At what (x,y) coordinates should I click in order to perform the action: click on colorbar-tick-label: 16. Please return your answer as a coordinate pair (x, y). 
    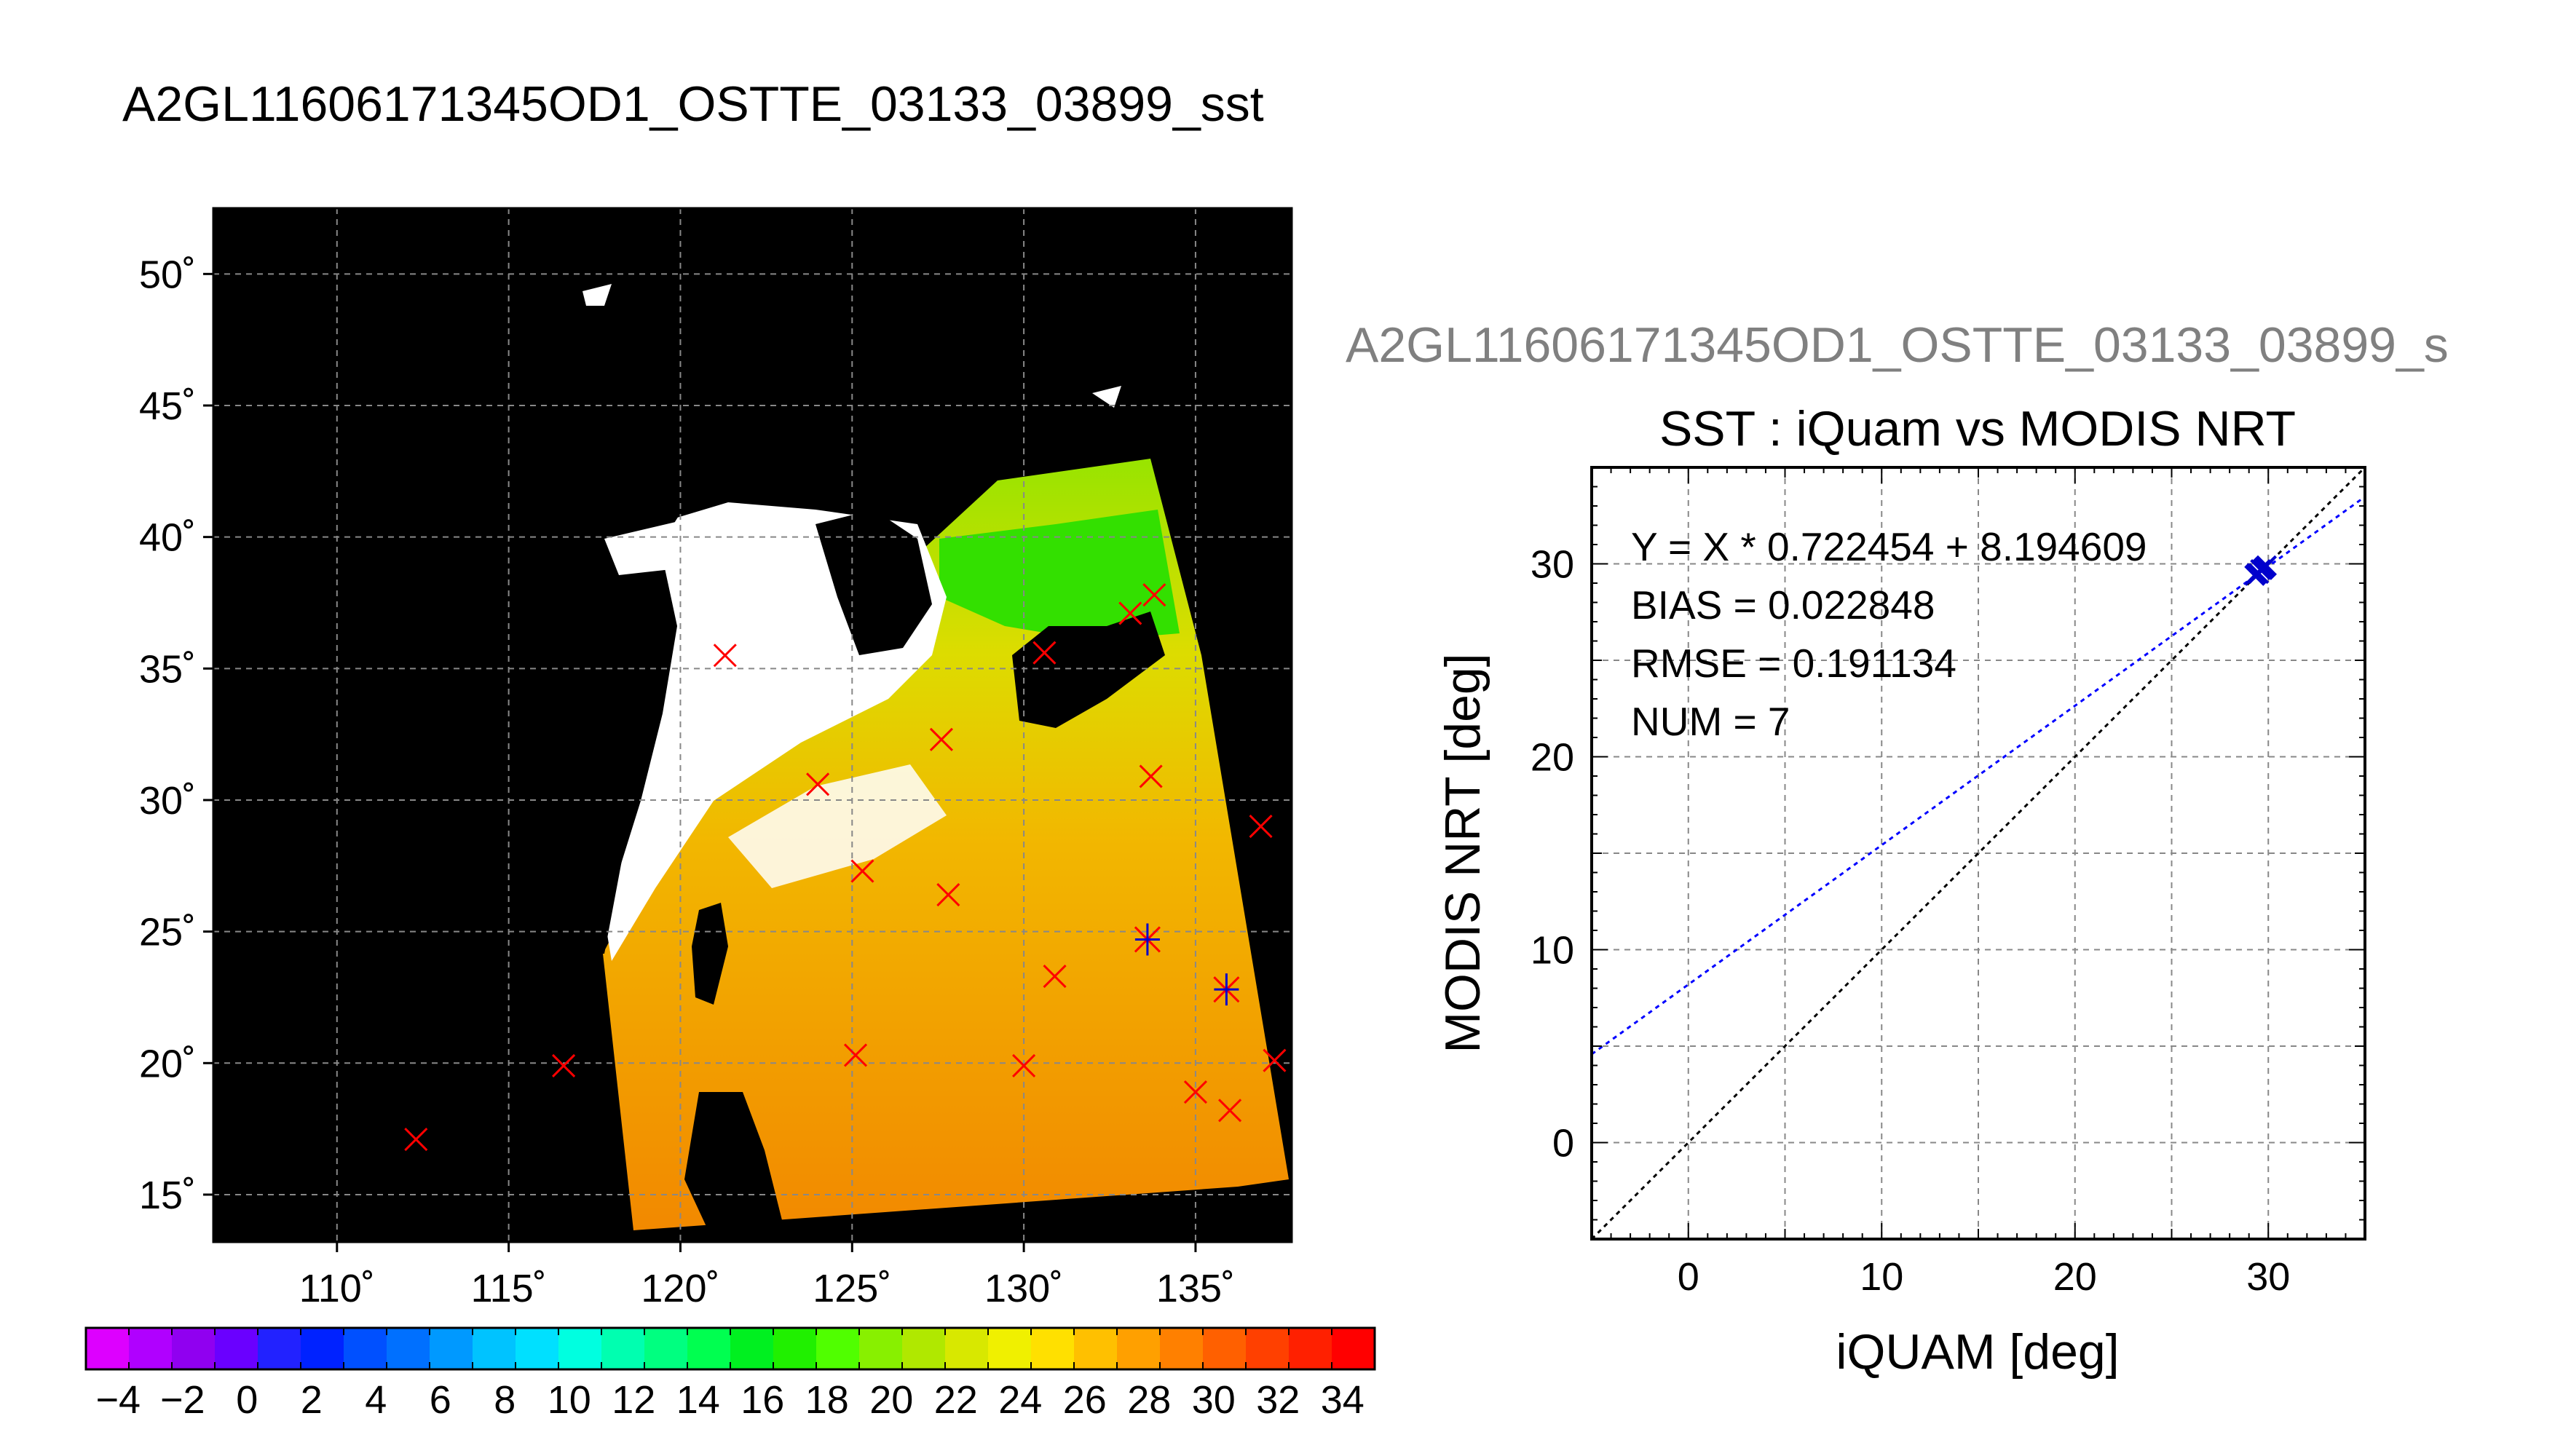
    Looking at the image, I should click on (762, 1400).